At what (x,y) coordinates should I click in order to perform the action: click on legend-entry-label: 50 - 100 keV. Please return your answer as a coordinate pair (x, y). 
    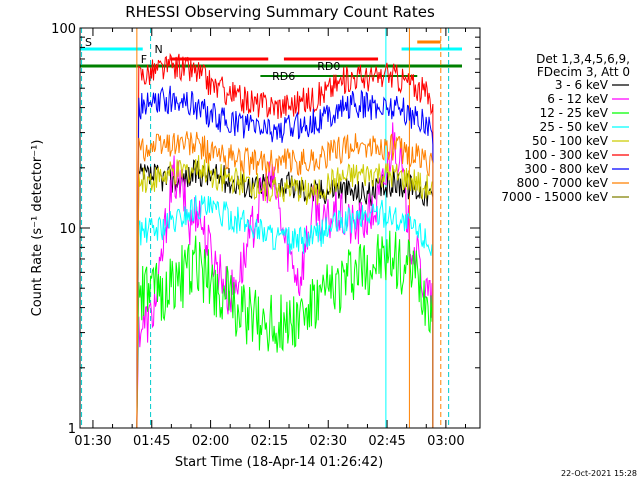
    Looking at the image, I should click on (570, 141).